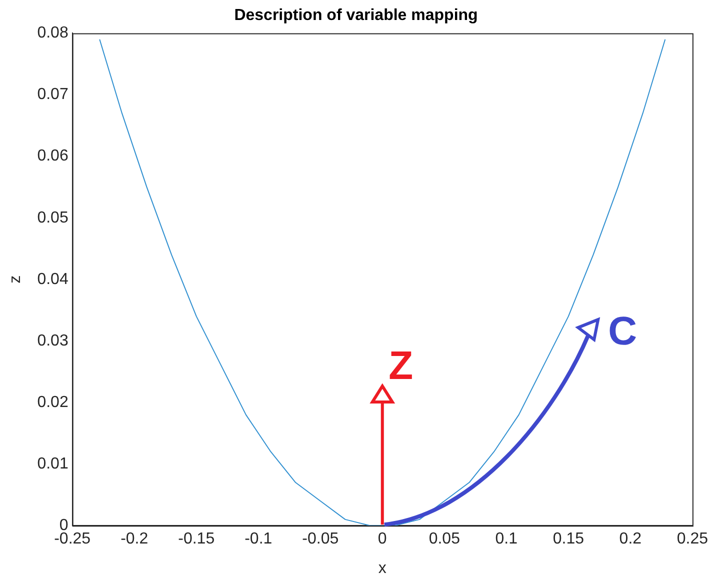  What do you see at coordinates (630, 539) in the screenshot?
I see `x-tick-label: 0.2` at bounding box center [630, 539].